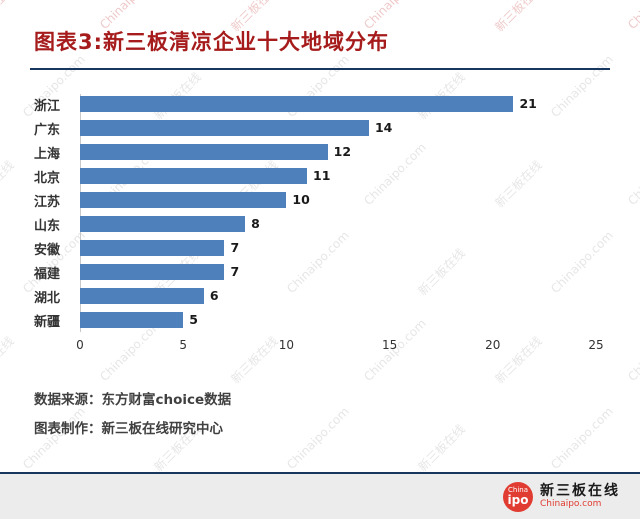 The image size is (640, 519). What do you see at coordinates (212, 42) in the screenshot?
I see `chart-title: 图表3:新三板清凉企业十大地域分布` at bounding box center [212, 42].